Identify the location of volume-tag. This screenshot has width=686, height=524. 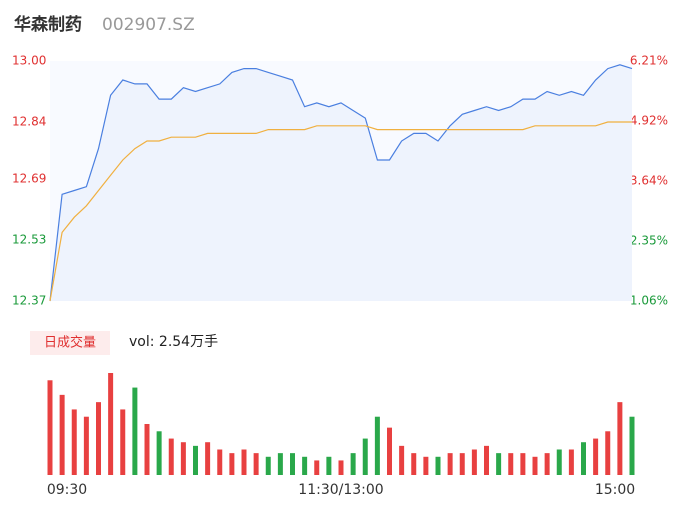
(70, 343).